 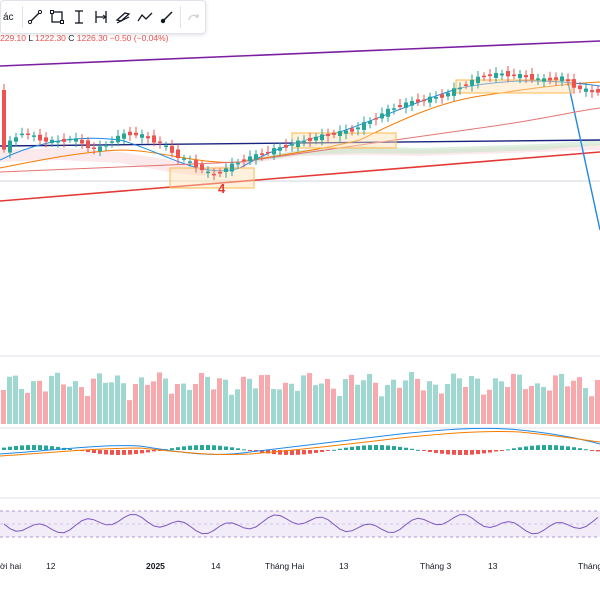 What do you see at coordinates (583, 156) in the screenshot?
I see `blue-projection-line` at bounding box center [583, 156].